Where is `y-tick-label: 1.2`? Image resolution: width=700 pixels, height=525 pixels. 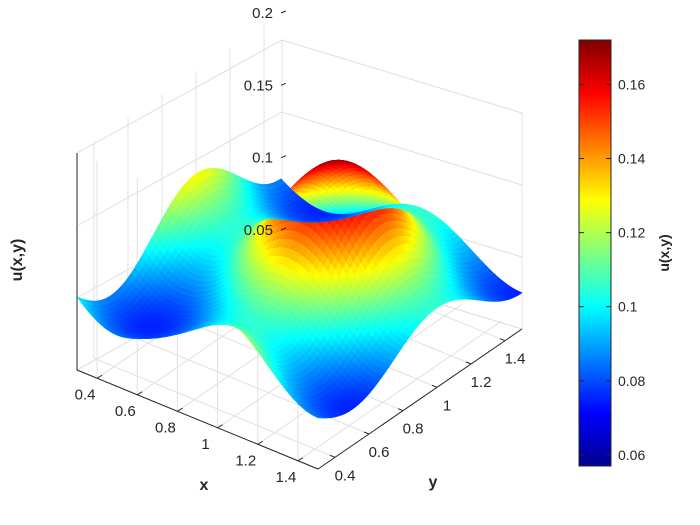 y-tick-label: 1.2 is located at coordinates (481, 382).